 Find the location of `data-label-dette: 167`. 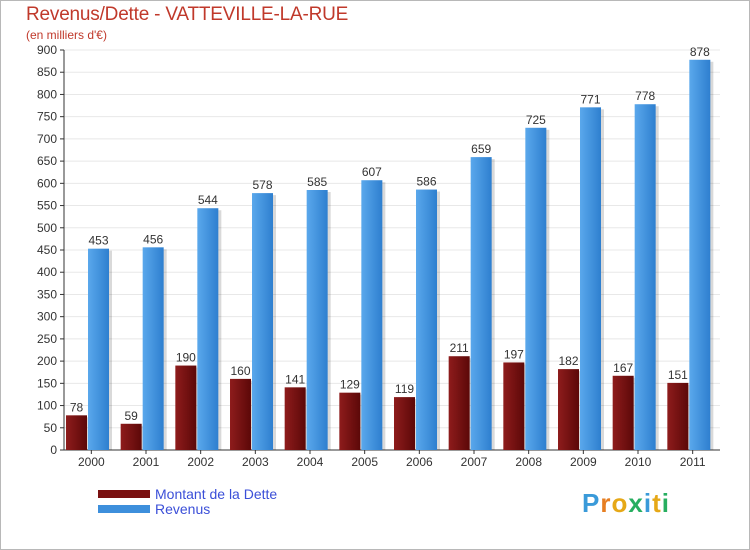

data-label-dette: 167 is located at coordinates (623, 368).